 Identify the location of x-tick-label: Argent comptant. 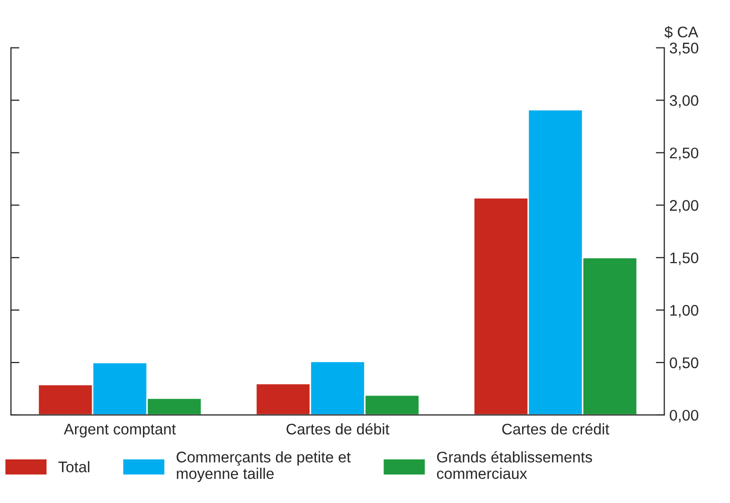
(120, 431).